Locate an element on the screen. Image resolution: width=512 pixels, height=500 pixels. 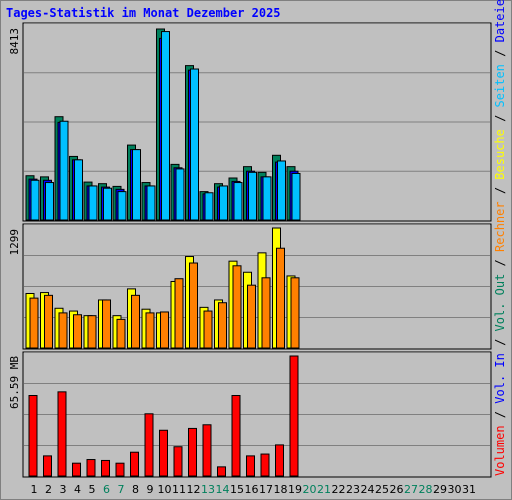
x-tick-label: 6 is located at coordinates (106, 489).